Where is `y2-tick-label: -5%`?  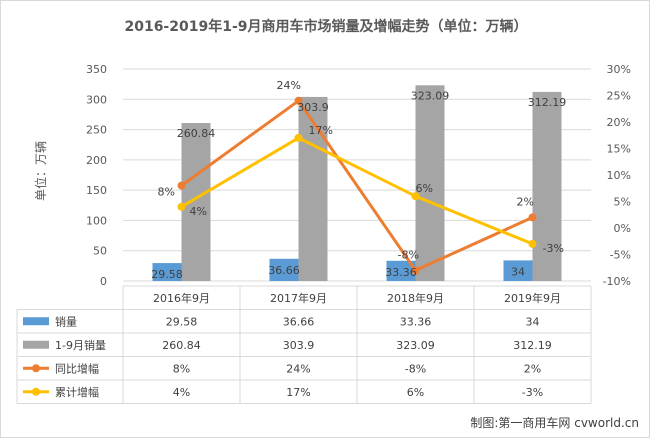 y2-tick-label: -5% is located at coordinates (620, 255).